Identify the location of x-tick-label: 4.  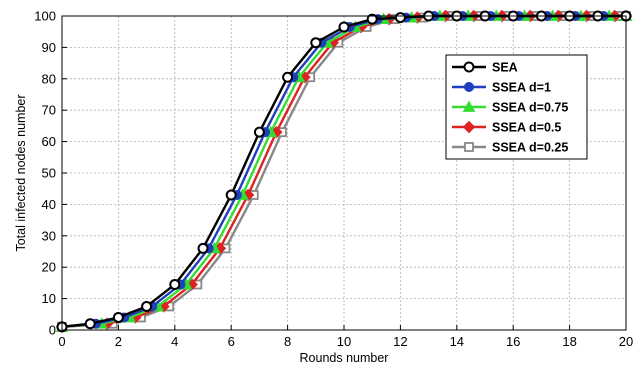
(174, 341).